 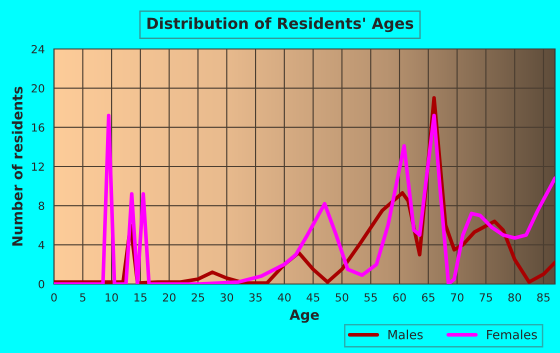 What do you see at coordinates (38, 88) in the screenshot?
I see `y-tick-label: 20` at bounding box center [38, 88].